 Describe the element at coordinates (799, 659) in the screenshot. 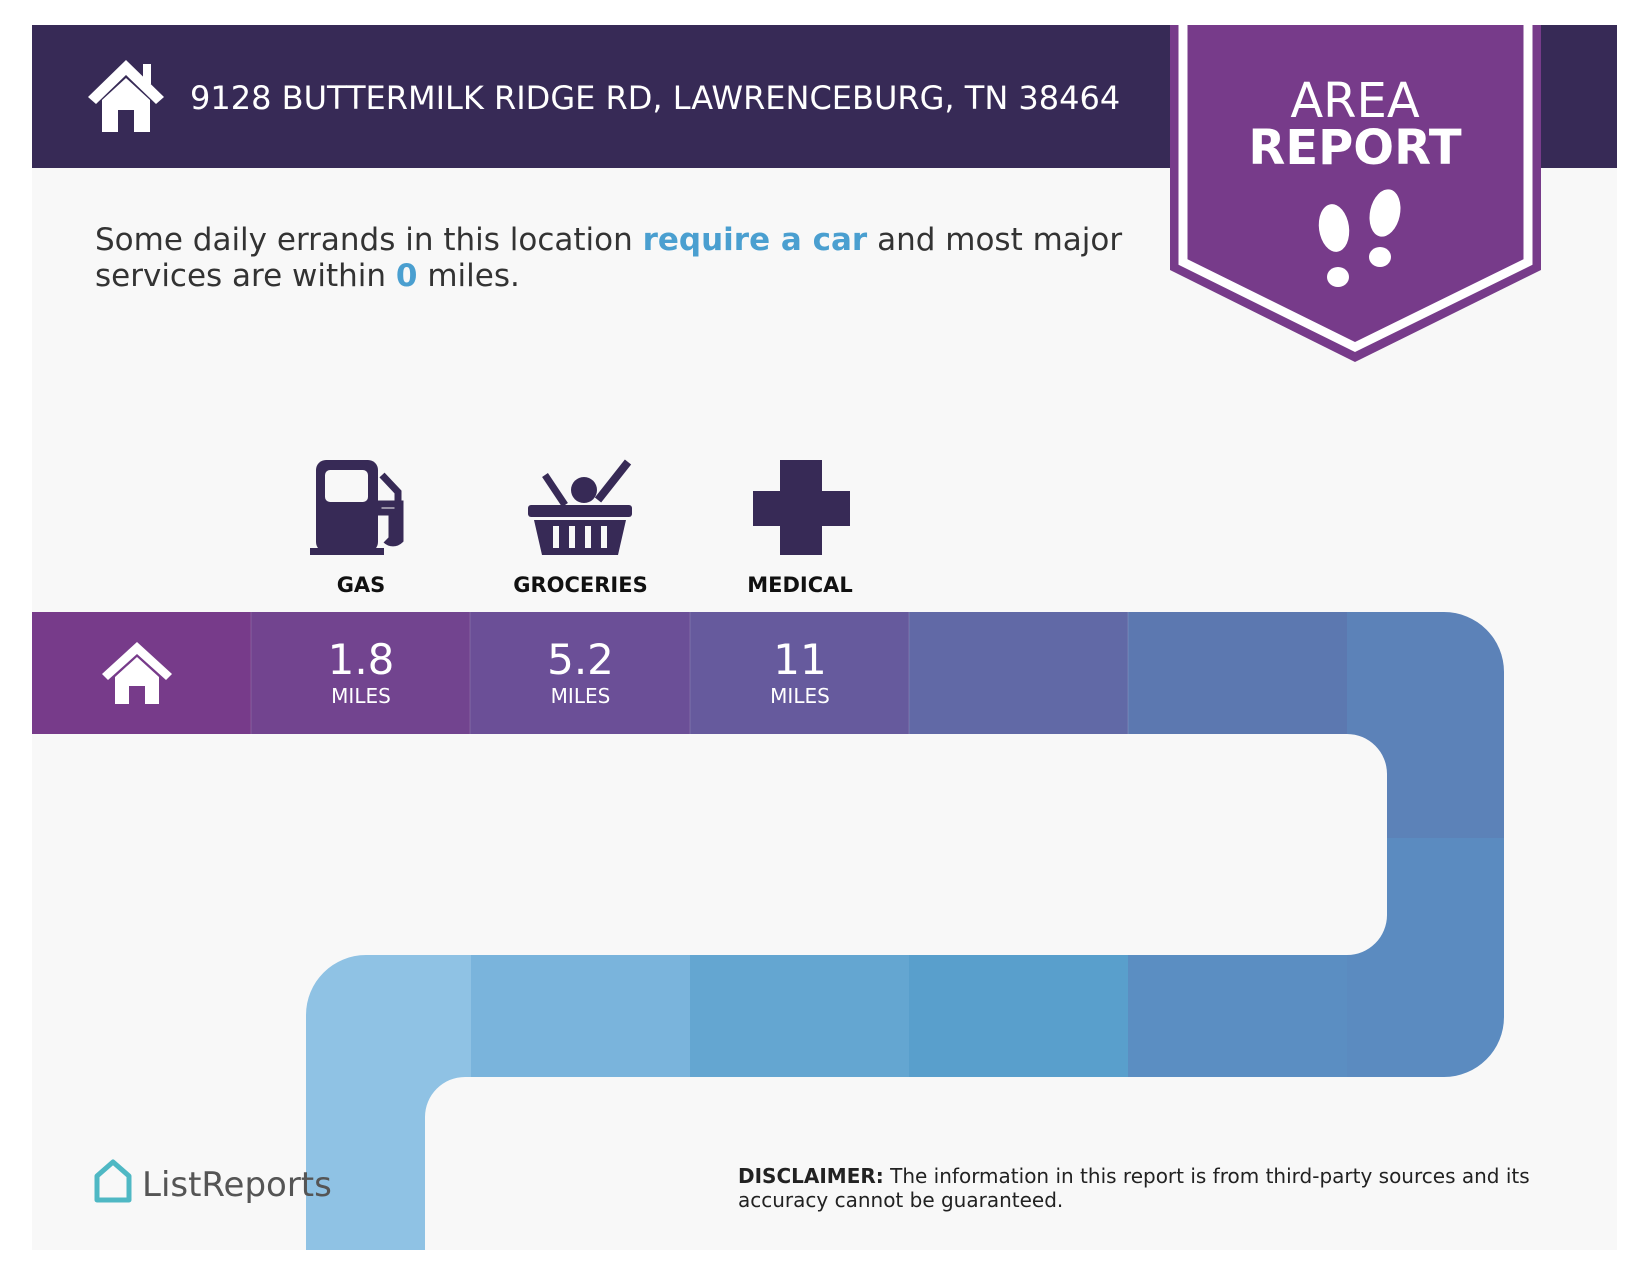

I see `service-distance: 11` at that location.